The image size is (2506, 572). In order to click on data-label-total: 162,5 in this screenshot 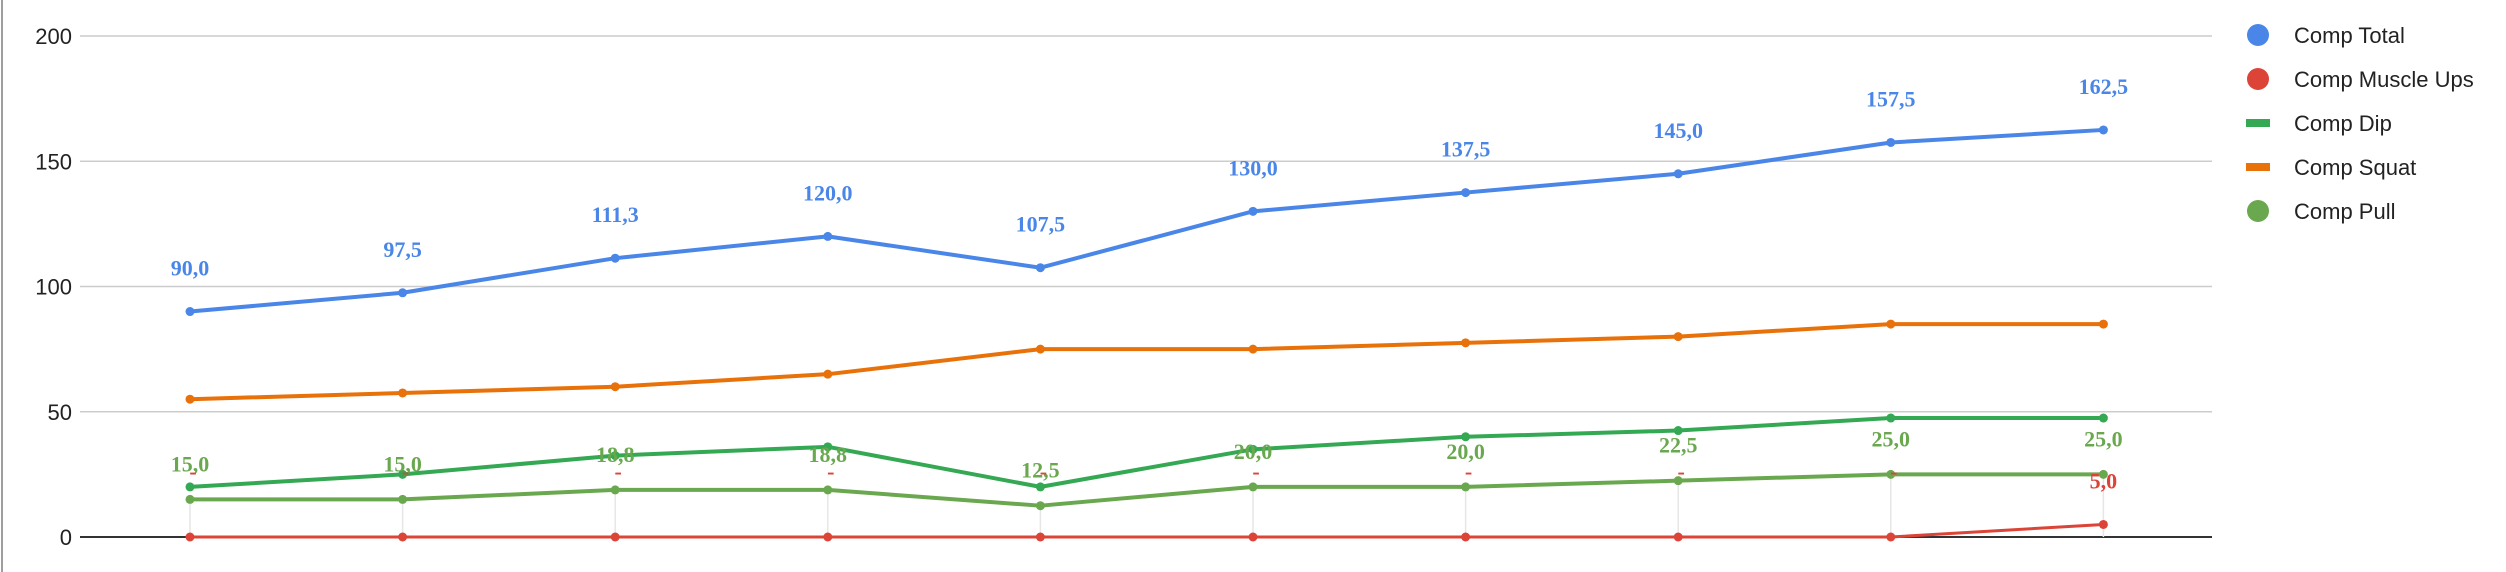, I will do `click(2104, 86)`.